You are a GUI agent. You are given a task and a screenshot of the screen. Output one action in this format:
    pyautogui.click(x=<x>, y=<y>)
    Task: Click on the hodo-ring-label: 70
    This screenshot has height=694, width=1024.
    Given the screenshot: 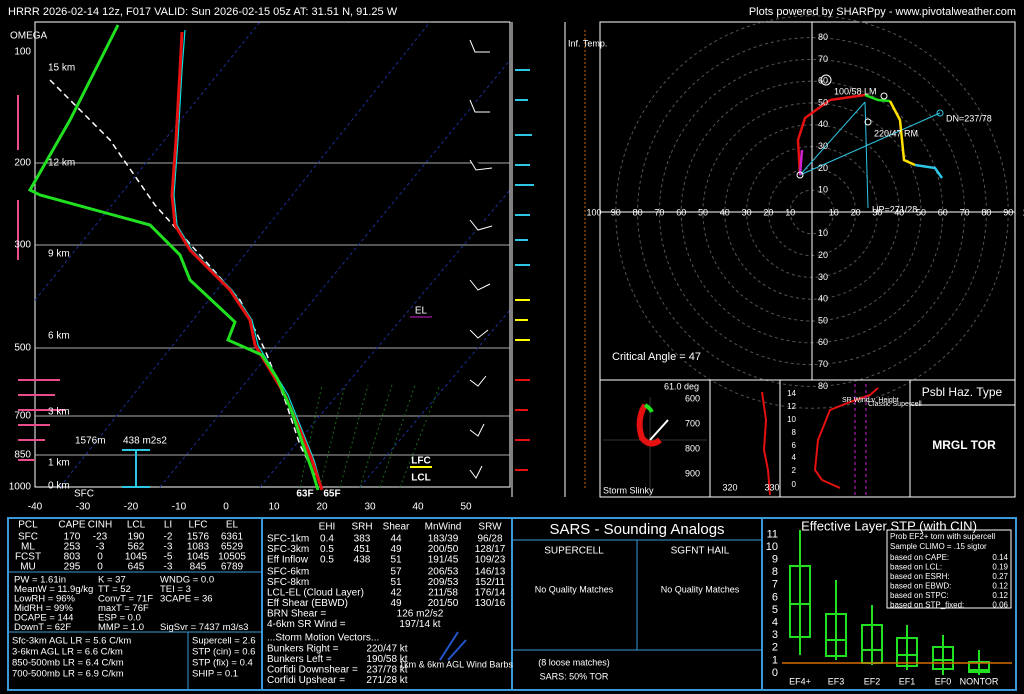 What is the action you would take?
    pyautogui.click(x=823, y=364)
    